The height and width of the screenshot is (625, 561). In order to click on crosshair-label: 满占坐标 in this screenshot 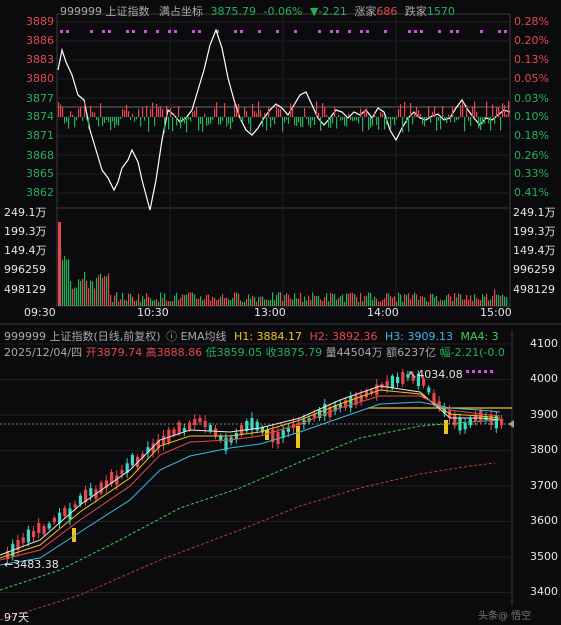, I will do `click(181, 11)`.